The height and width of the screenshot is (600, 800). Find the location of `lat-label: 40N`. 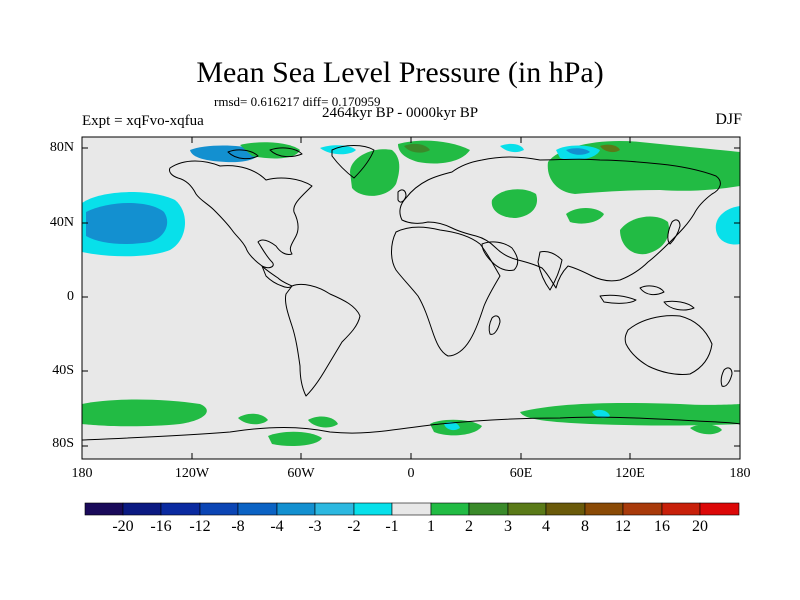

lat-label: 40N is located at coordinates (61, 222).